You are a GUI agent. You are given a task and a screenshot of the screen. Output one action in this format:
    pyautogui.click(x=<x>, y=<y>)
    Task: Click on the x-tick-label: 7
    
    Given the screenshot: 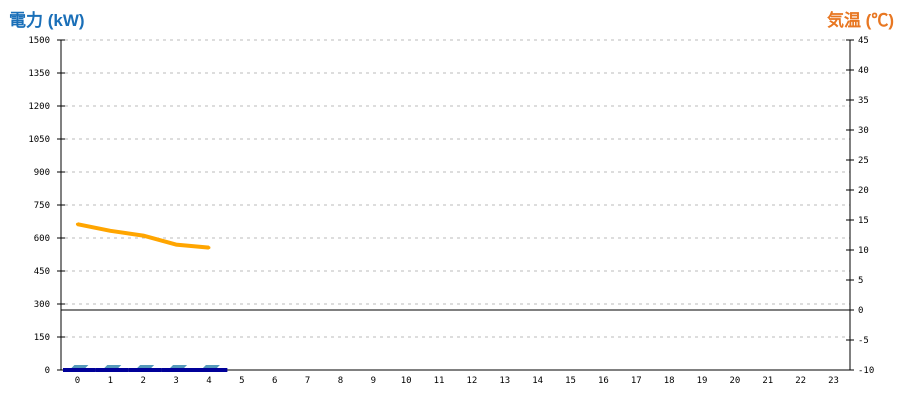 What is the action you would take?
    pyautogui.click(x=307, y=381)
    